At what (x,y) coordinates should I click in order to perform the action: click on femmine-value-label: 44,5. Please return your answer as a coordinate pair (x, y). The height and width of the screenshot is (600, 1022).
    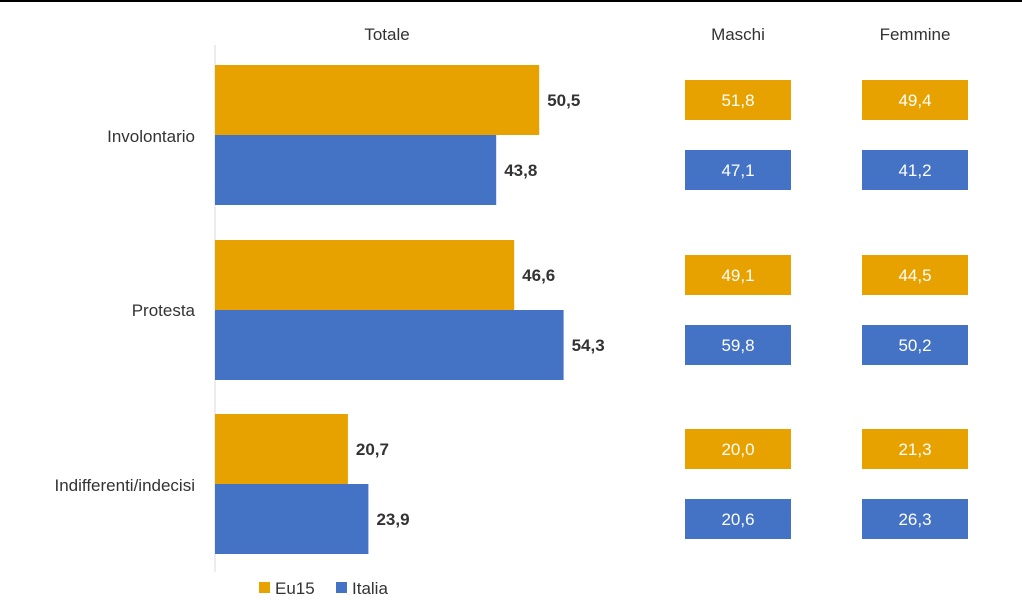
    Looking at the image, I should click on (914, 275).